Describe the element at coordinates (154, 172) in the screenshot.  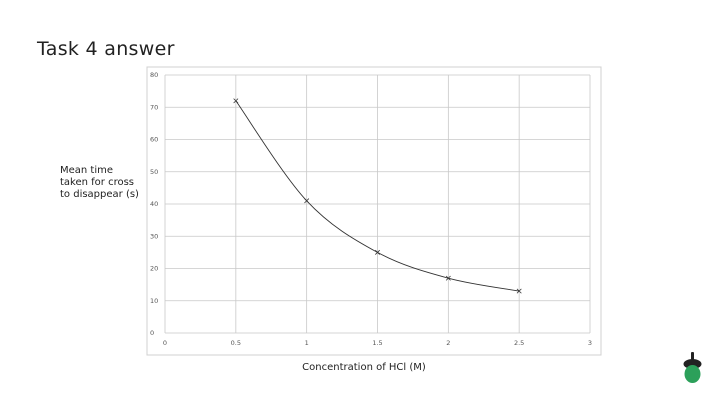
I see `y-tick-label: 50` at that location.